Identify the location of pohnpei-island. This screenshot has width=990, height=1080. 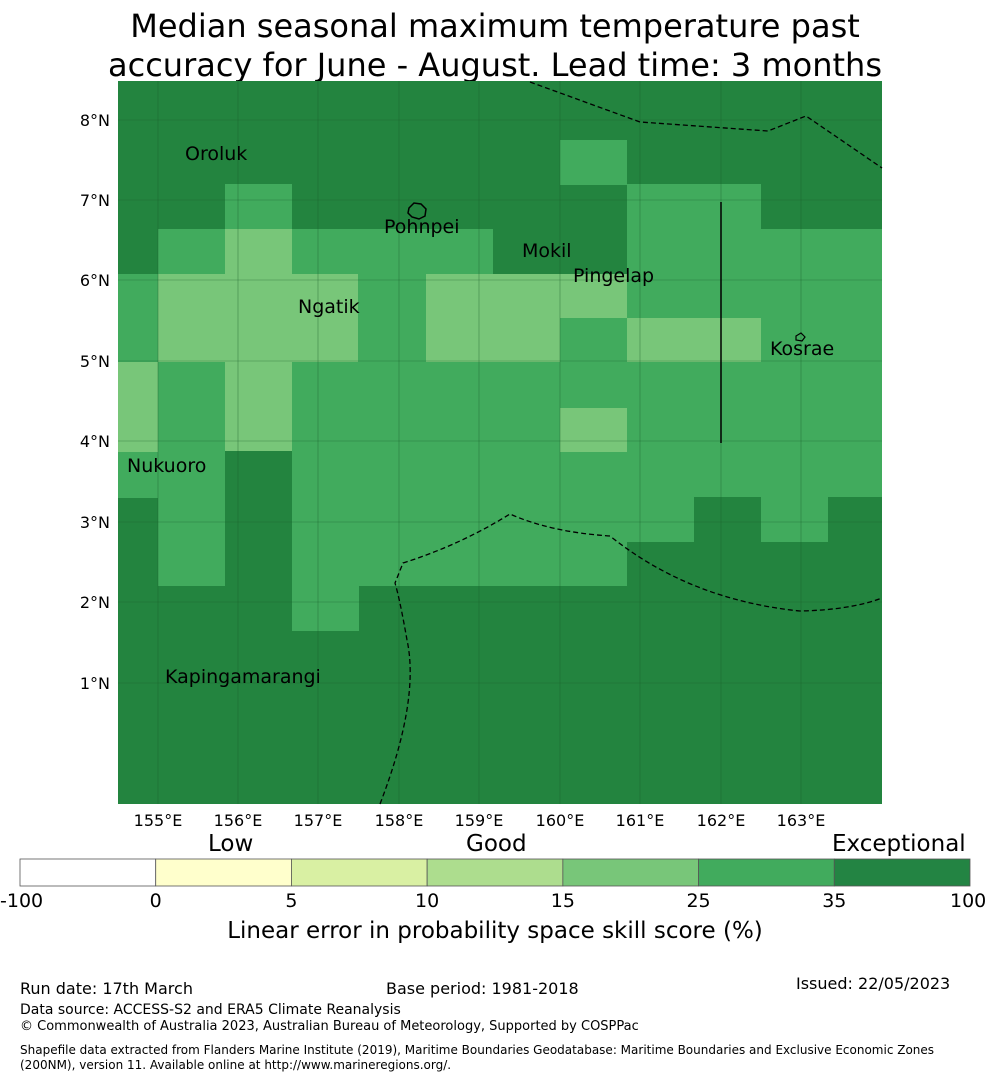
(417, 211).